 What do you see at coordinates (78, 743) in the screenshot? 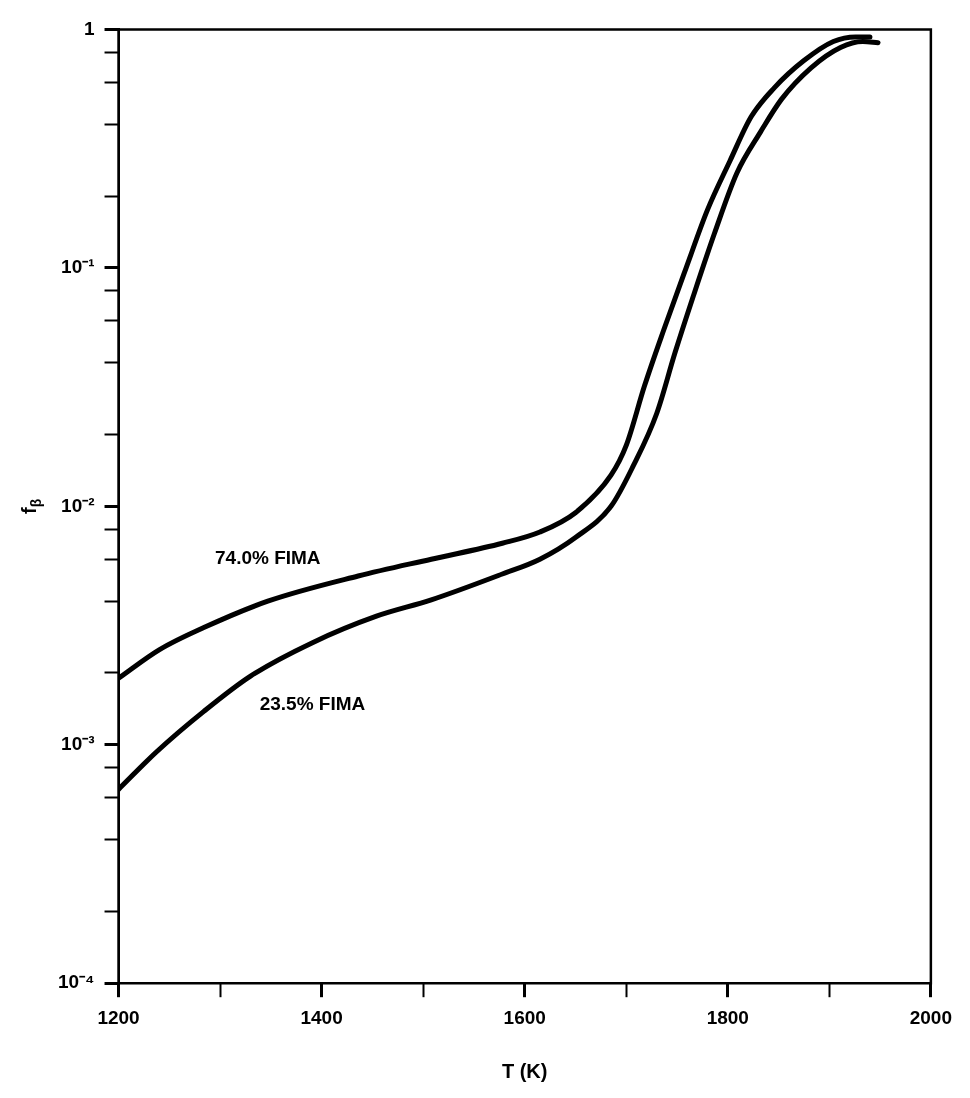
I see `y-tick-label: 10⁻³` at bounding box center [78, 743].